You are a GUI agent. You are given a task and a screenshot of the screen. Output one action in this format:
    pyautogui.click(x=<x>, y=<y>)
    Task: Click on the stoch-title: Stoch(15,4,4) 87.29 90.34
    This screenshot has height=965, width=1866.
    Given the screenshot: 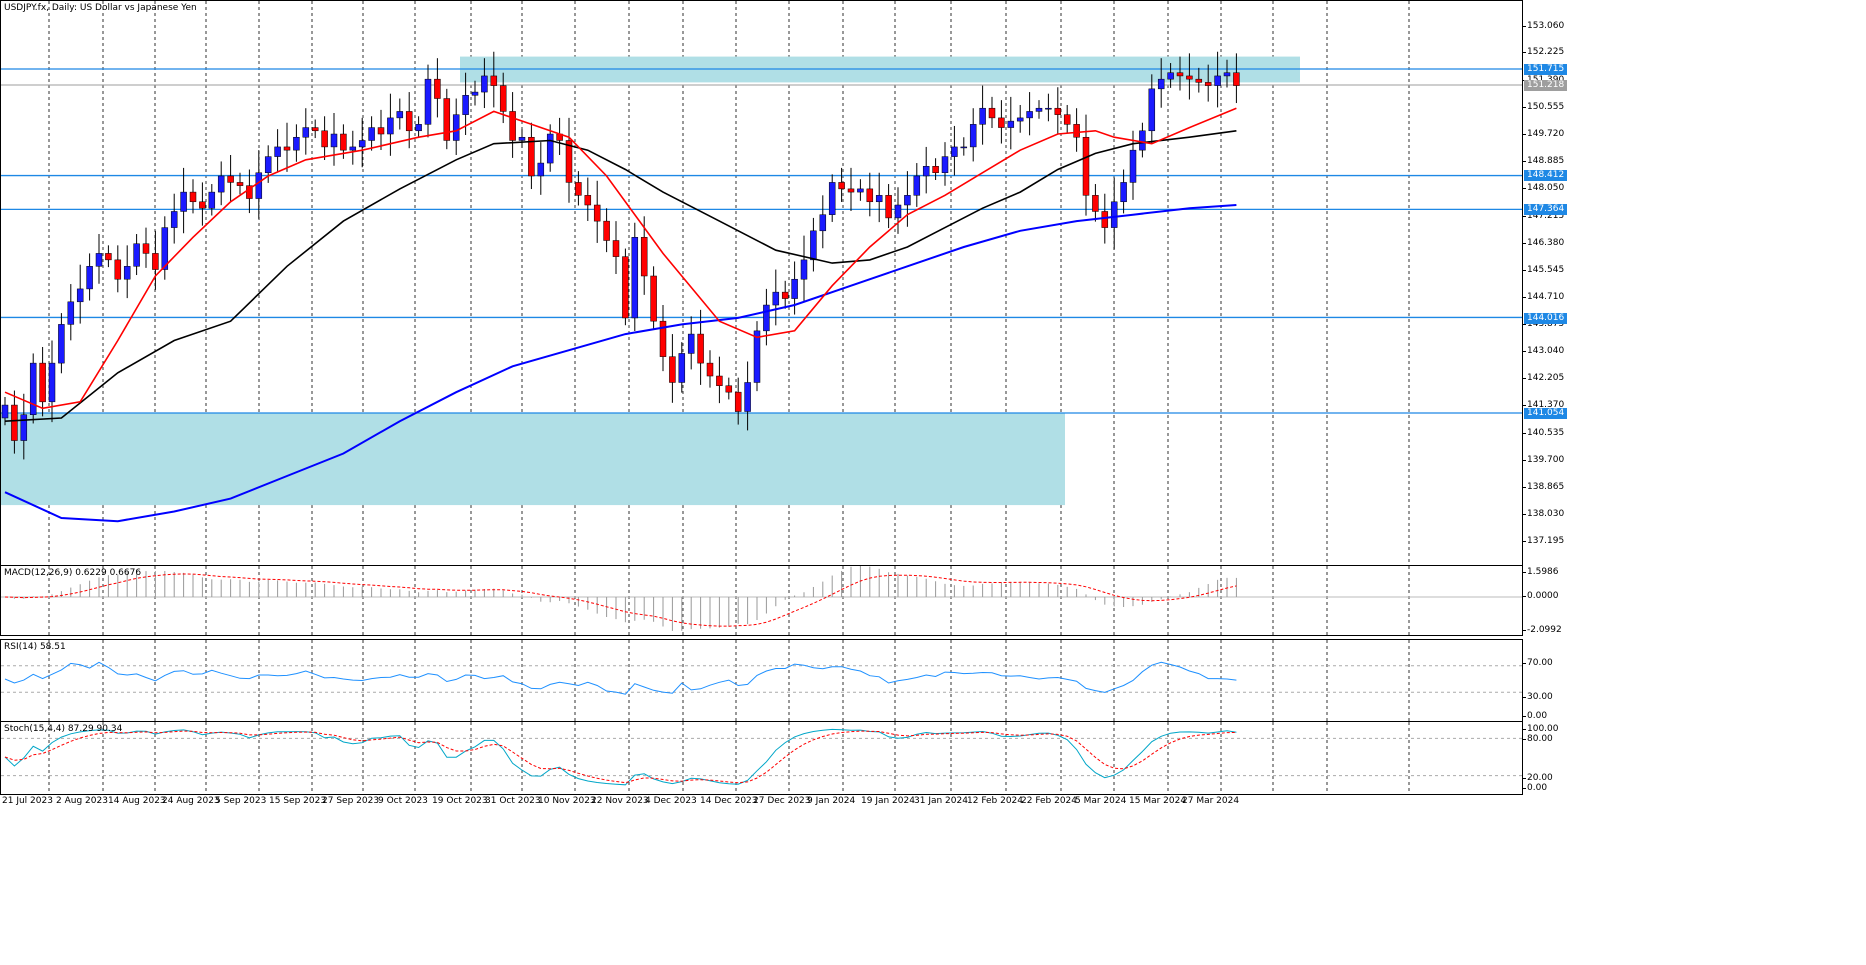 What is the action you would take?
    pyautogui.click(x=63, y=729)
    